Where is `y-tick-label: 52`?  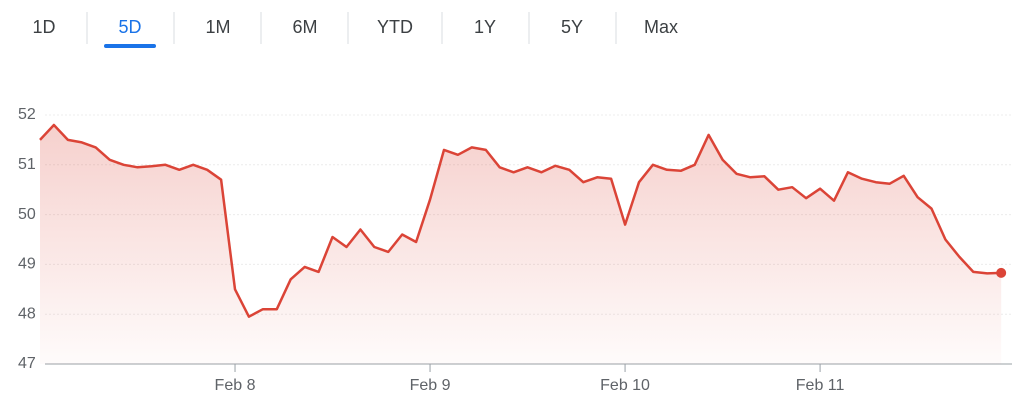 y-tick-label: 52 is located at coordinates (27, 114).